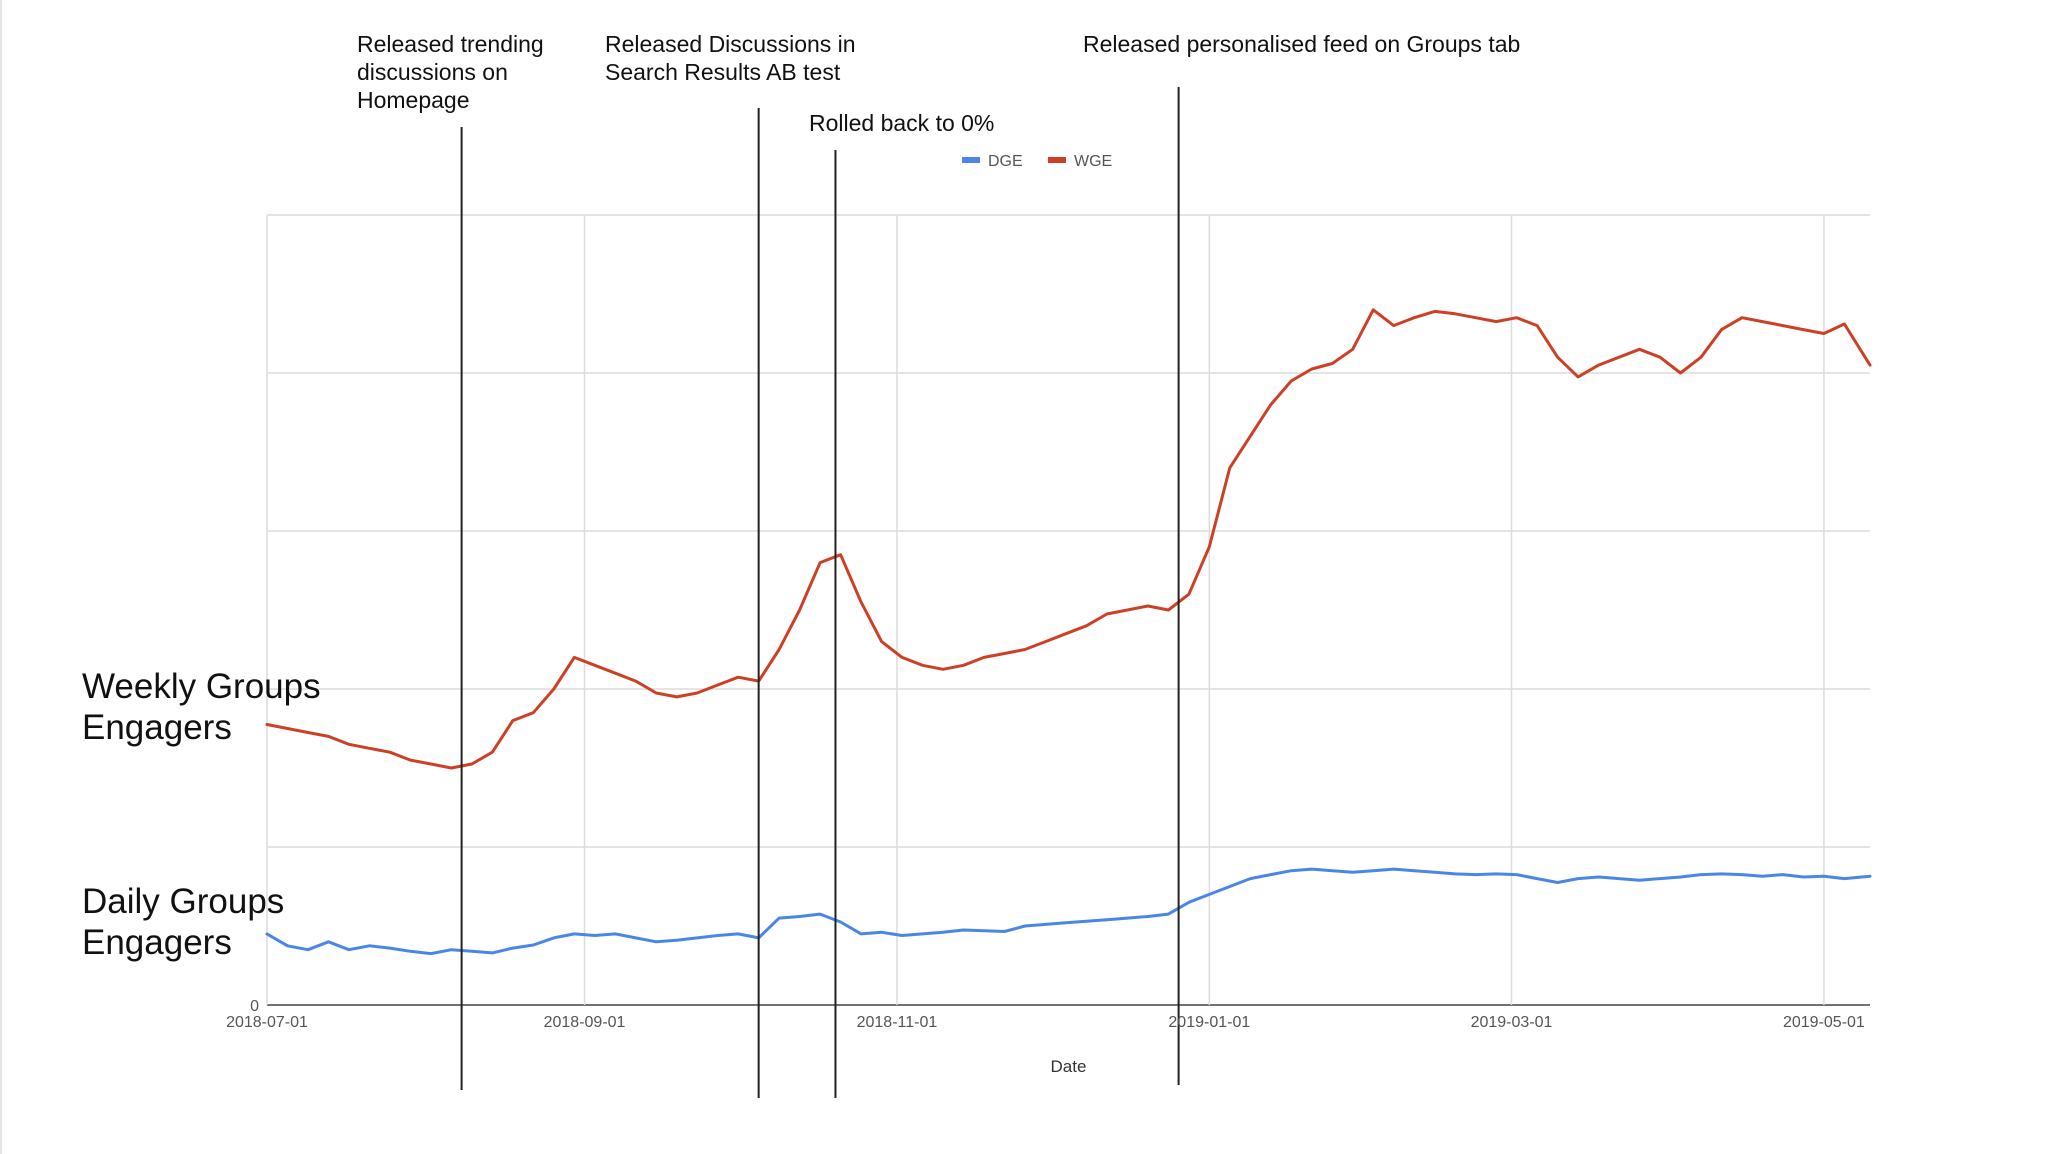  What do you see at coordinates (1301, 44) in the screenshot?
I see `annotation-text: Released personalised feed on Groups tab` at bounding box center [1301, 44].